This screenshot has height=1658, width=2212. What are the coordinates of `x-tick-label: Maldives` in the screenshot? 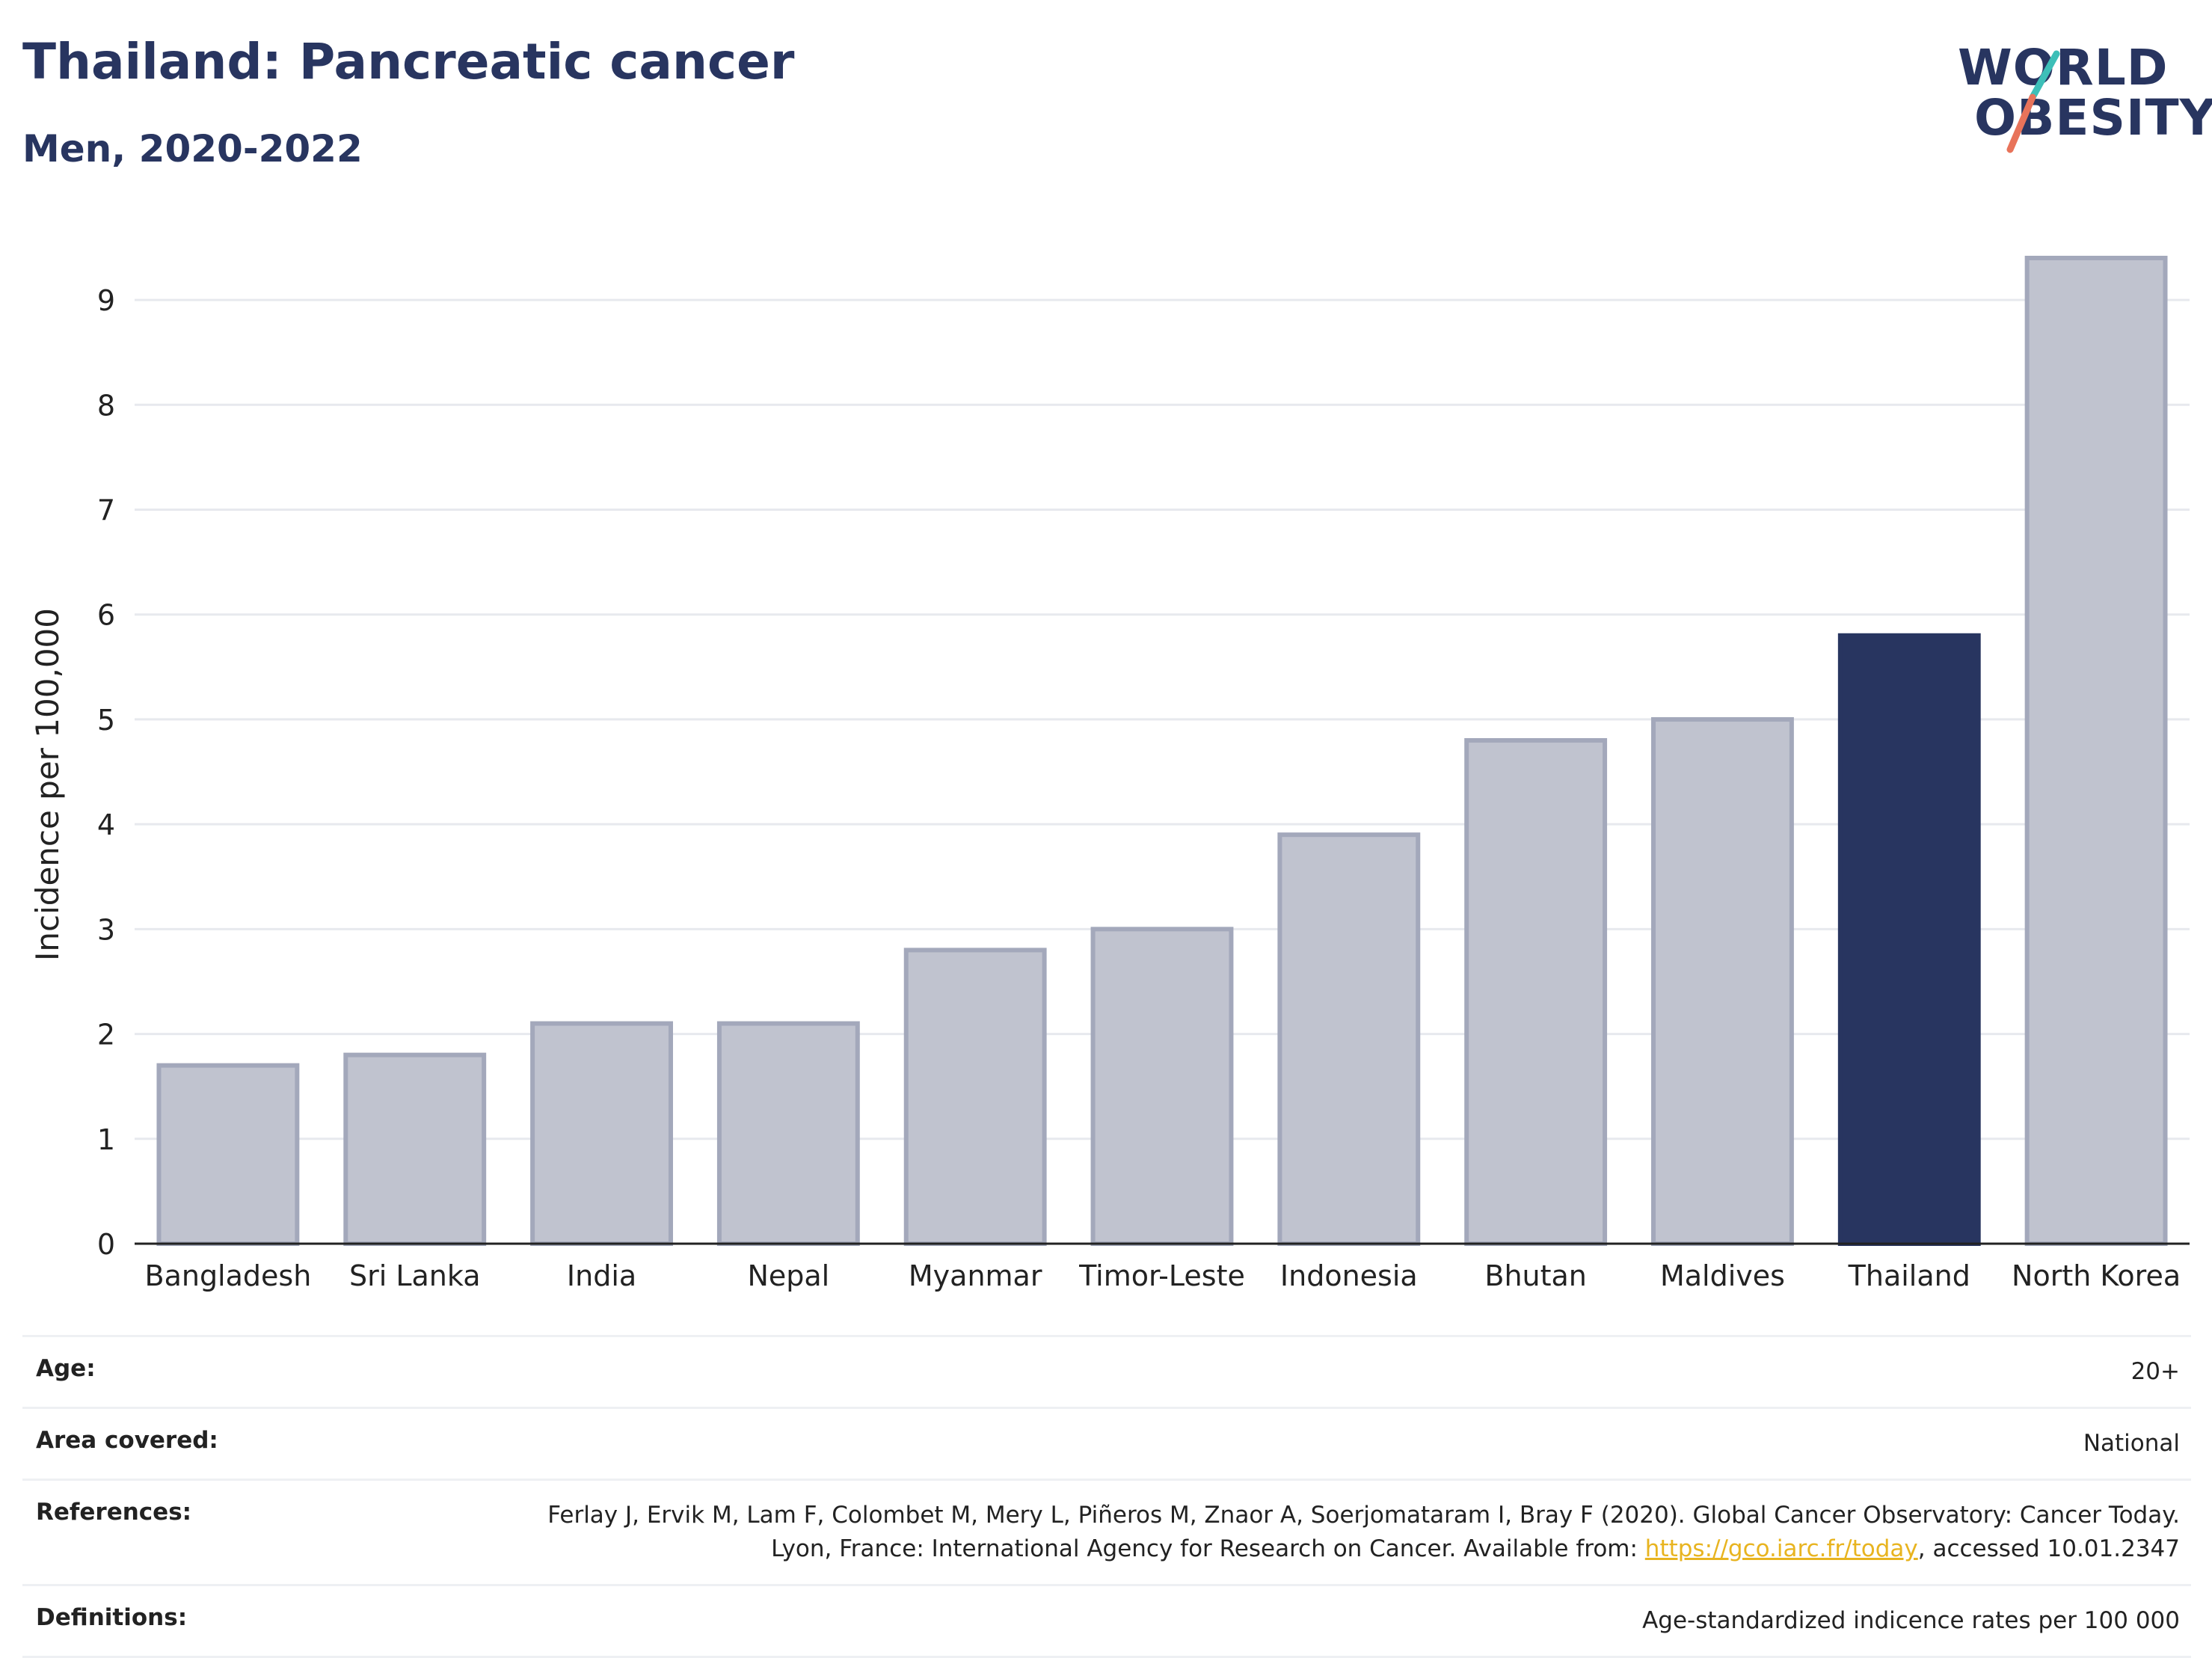 It's located at (1722, 1275).